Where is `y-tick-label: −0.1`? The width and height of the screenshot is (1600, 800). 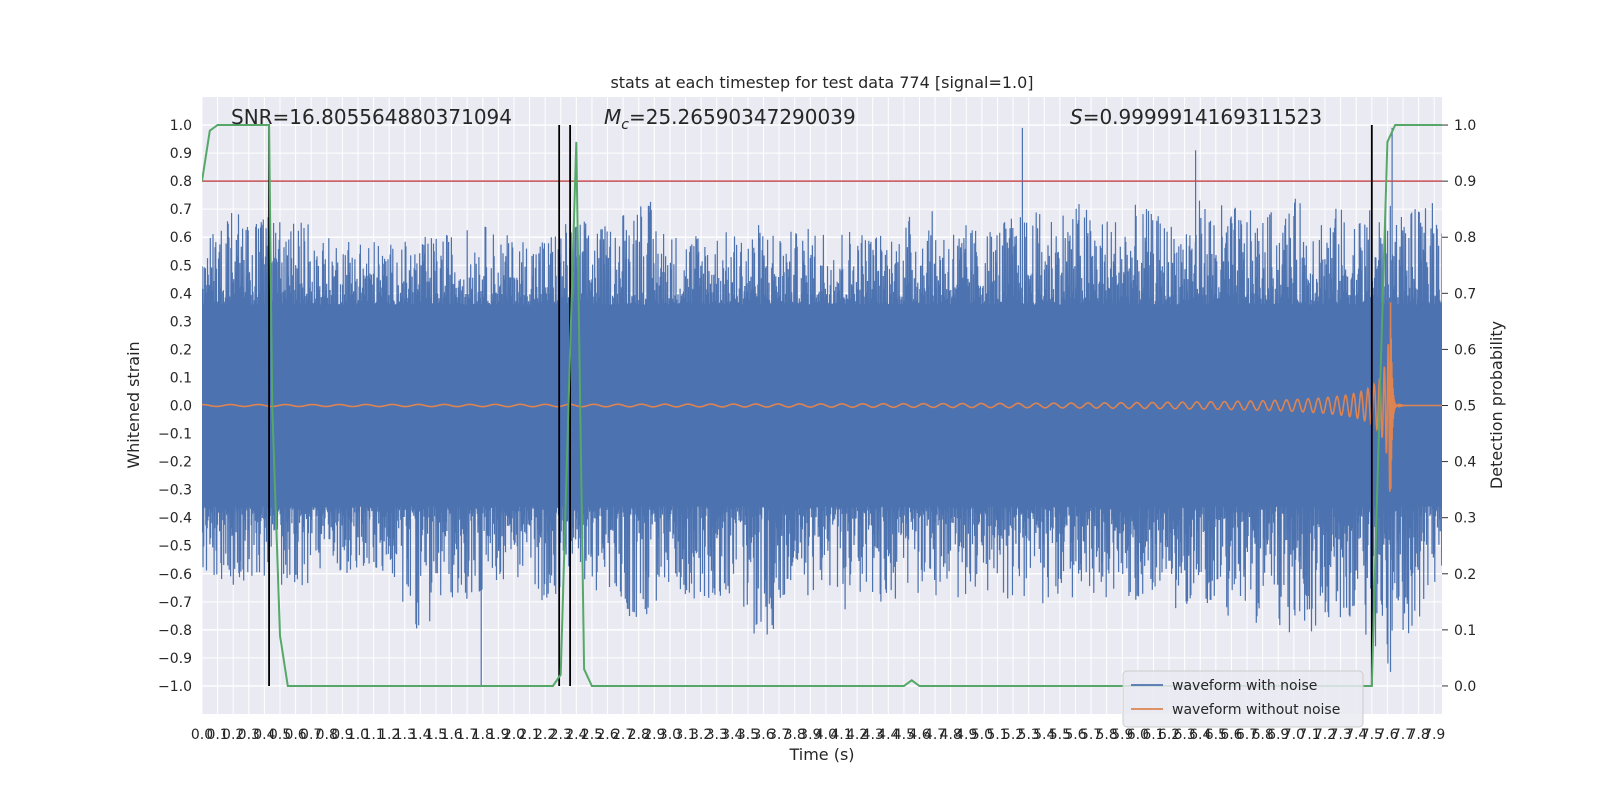 y-tick-label: −0.1 is located at coordinates (175, 435).